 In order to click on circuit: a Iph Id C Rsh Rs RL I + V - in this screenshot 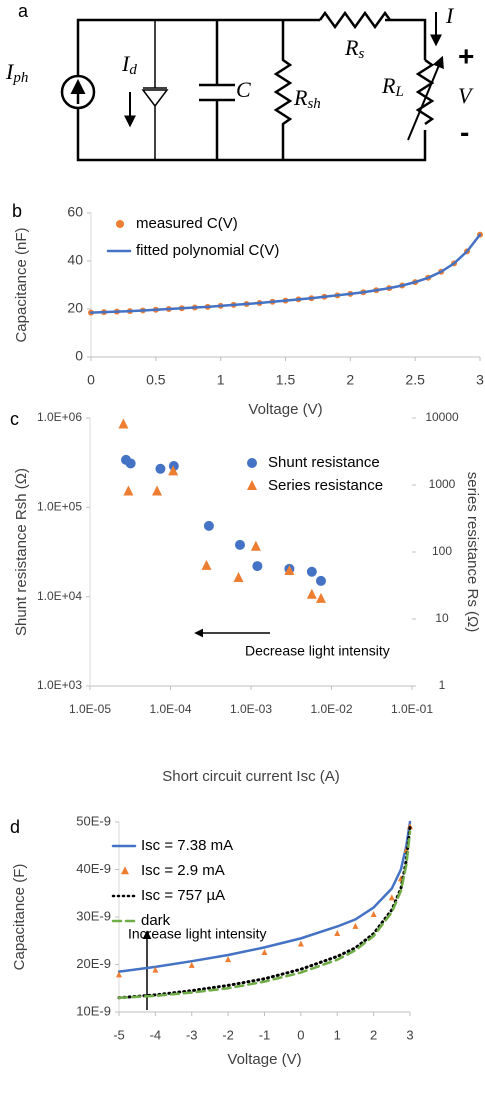, I will do `click(239, 81)`.